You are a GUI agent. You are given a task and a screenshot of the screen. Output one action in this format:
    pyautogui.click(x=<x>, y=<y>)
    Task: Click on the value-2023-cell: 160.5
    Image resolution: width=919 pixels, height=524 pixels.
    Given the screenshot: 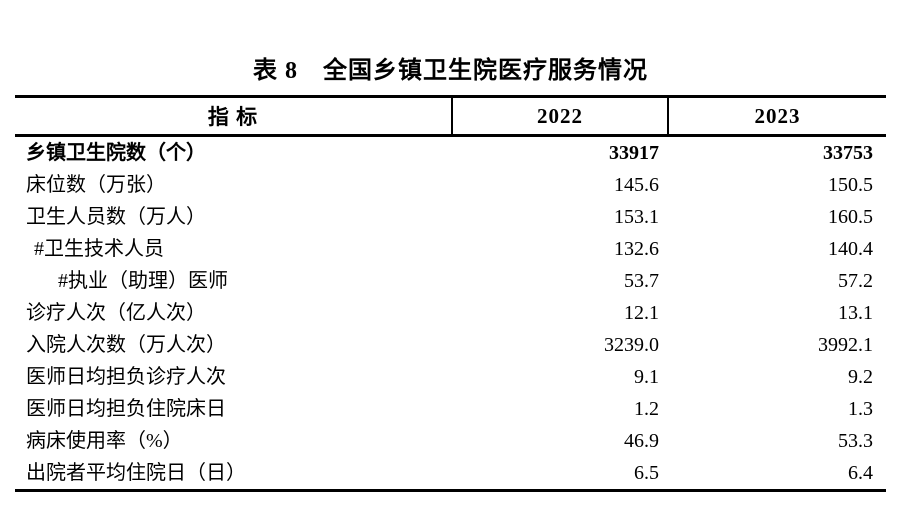 What is the action you would take?
    pyautogui.click(x=850, y=217)
    